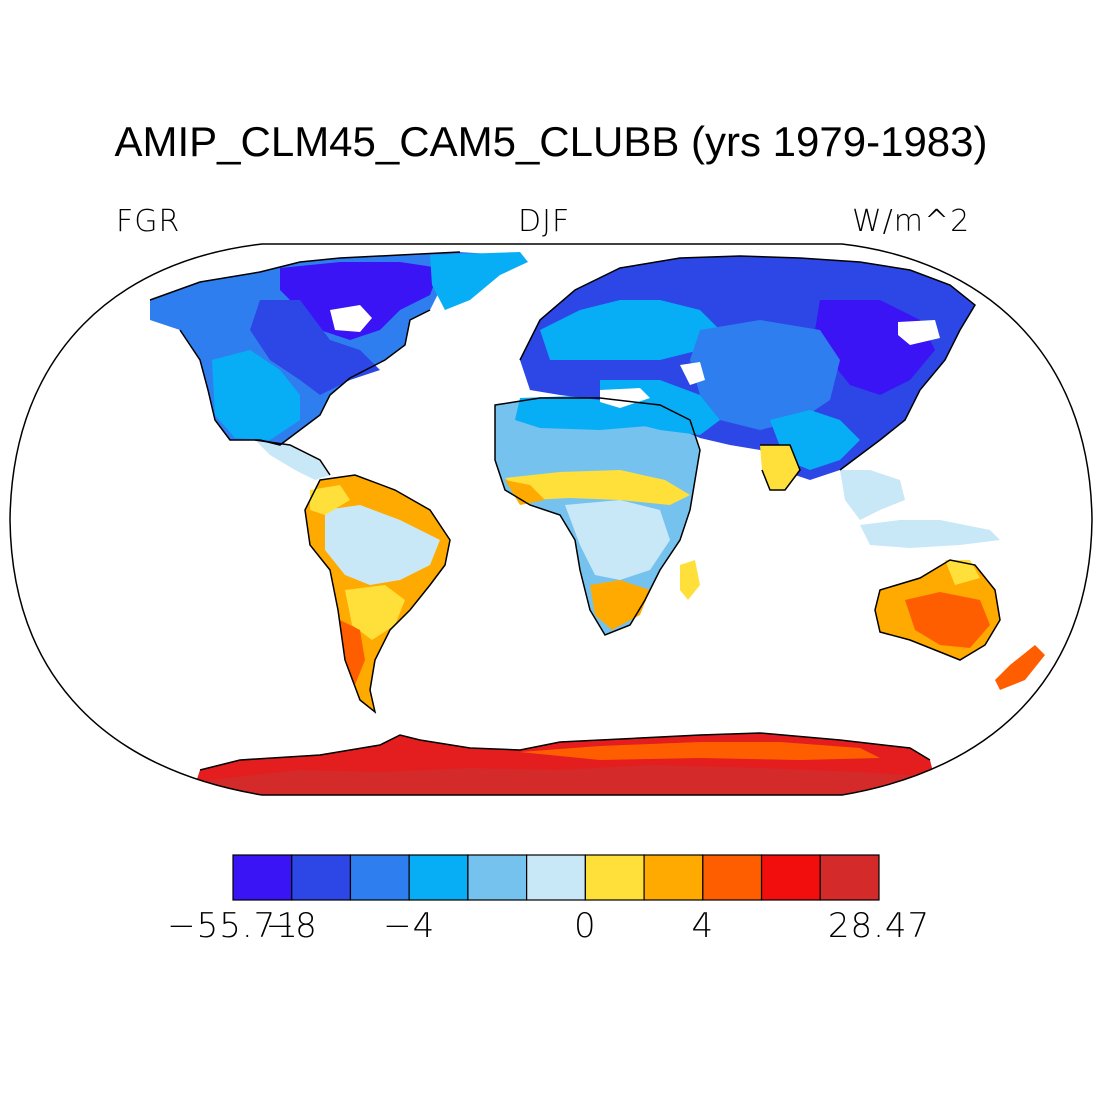  I want to click on colorbar-tick-label: −55.71, so click(233, 926).